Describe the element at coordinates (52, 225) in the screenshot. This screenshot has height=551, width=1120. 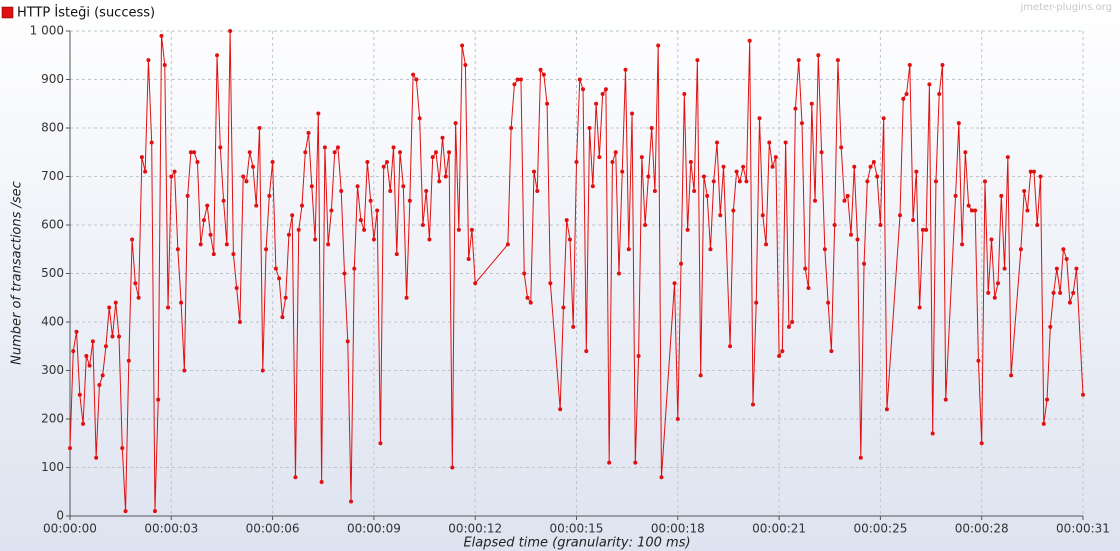
I see `y-tick-label: 600` at that location.